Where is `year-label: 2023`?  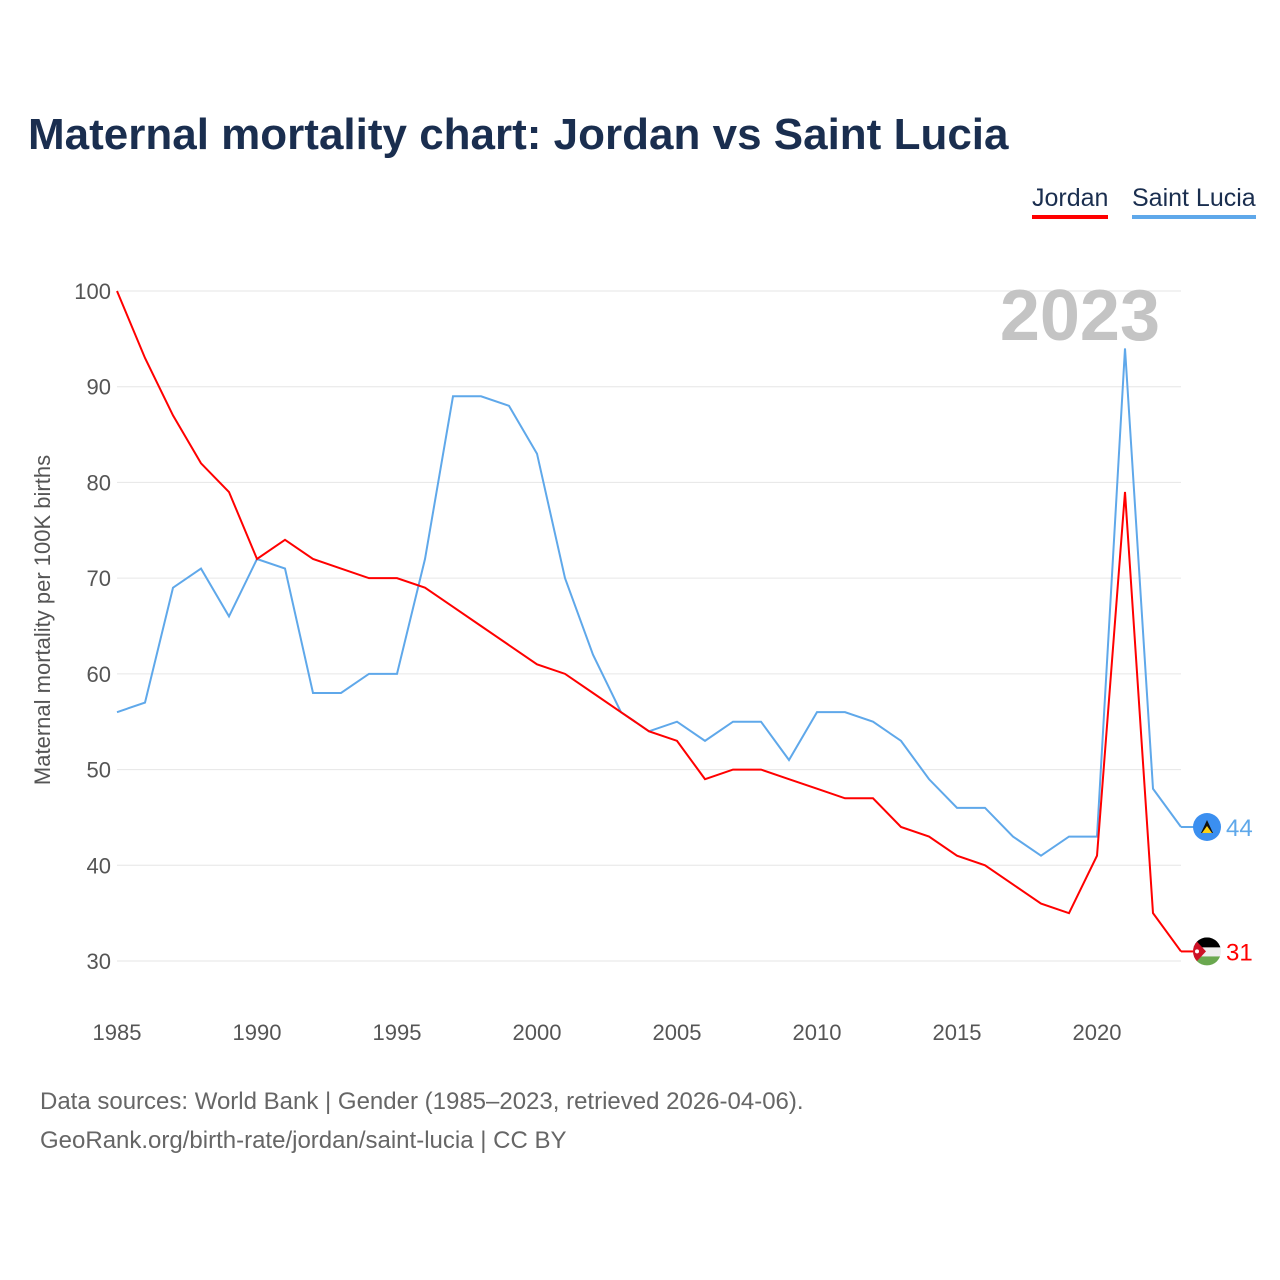 year-label: 2023 is located at coordinates (1080, 316).